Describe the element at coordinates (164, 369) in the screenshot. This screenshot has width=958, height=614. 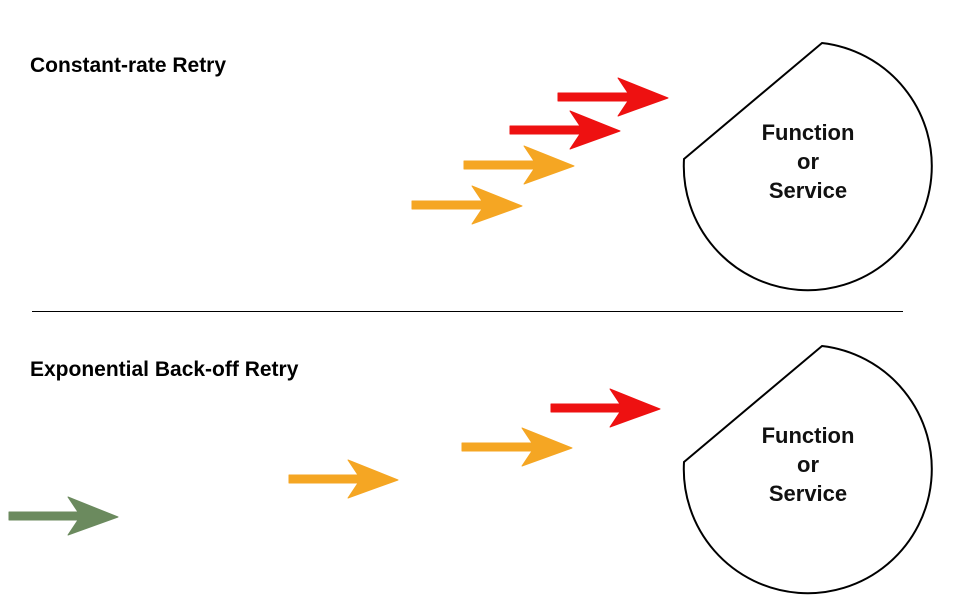
I see `exponential-backoff-title: Exponential Back-off Retry` at that location.